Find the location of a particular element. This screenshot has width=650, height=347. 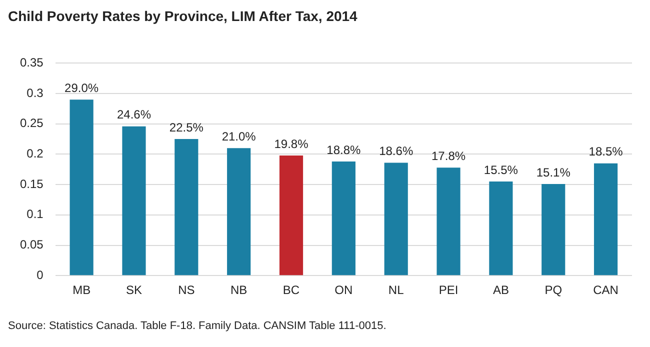

data-label: 15.5% is located at coordinates (501, 169).